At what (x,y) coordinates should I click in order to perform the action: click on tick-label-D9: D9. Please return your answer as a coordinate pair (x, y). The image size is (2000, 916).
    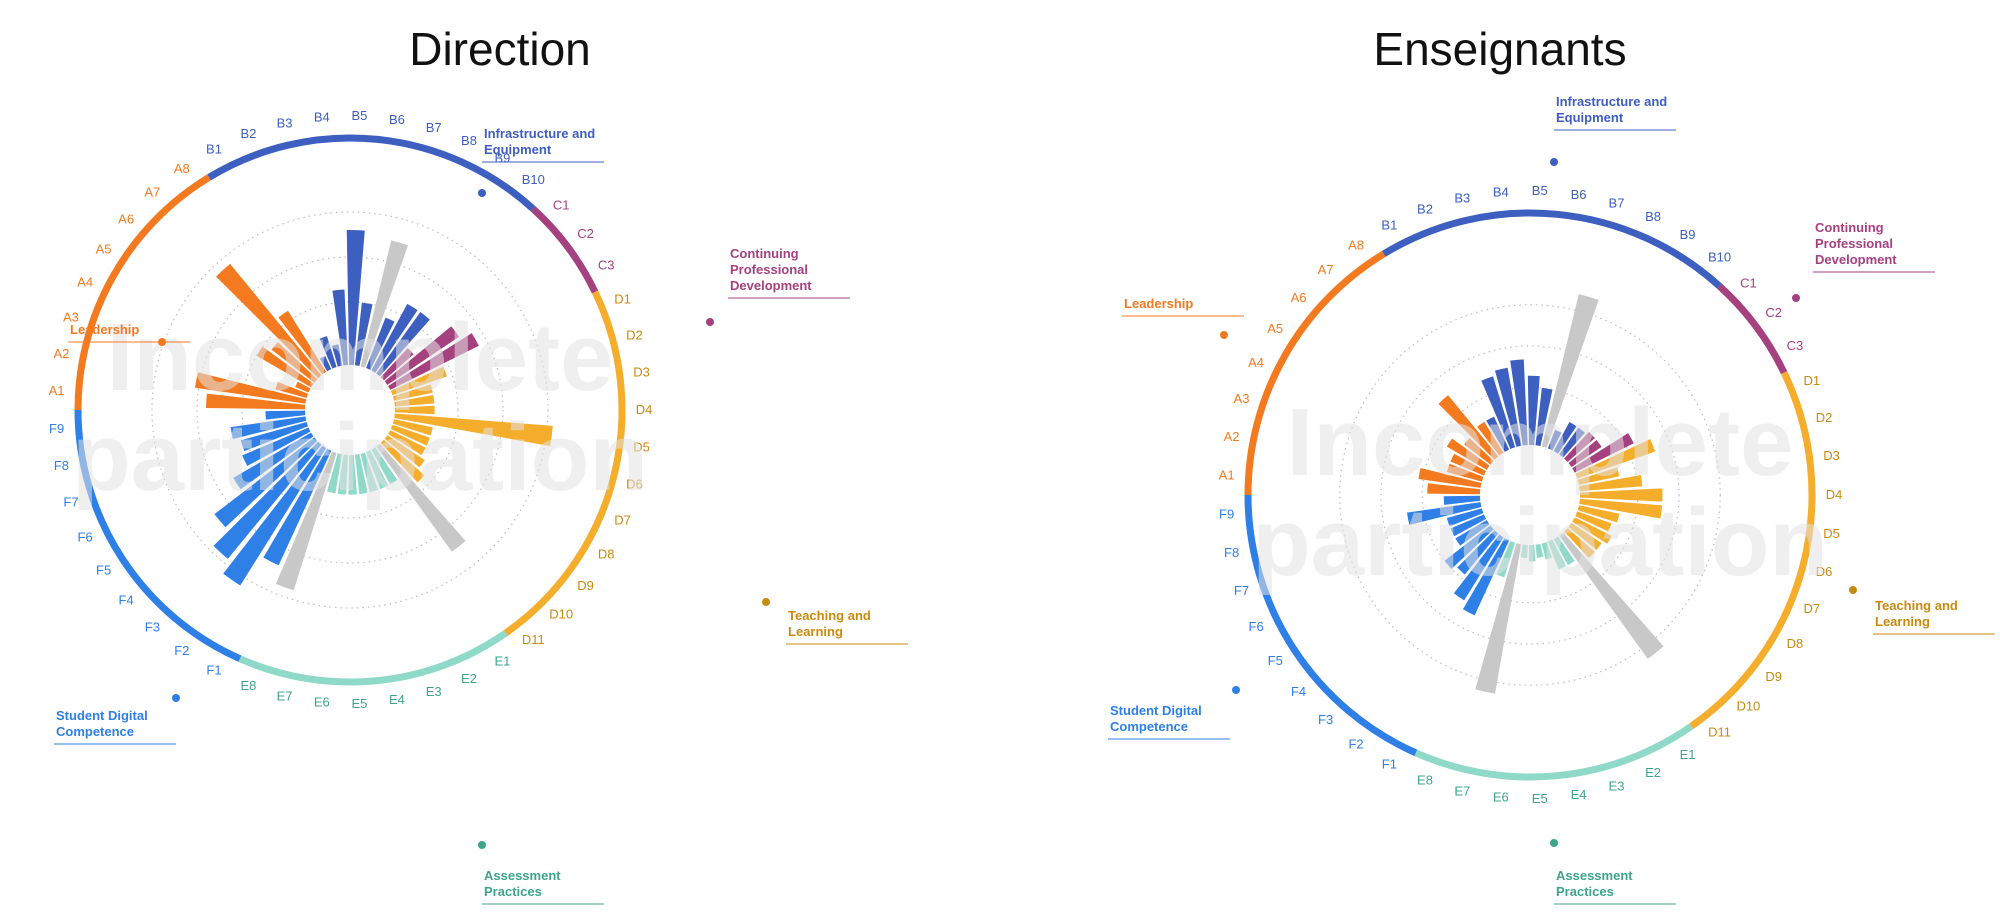
    Looking at the image, I should click on (585, 585).